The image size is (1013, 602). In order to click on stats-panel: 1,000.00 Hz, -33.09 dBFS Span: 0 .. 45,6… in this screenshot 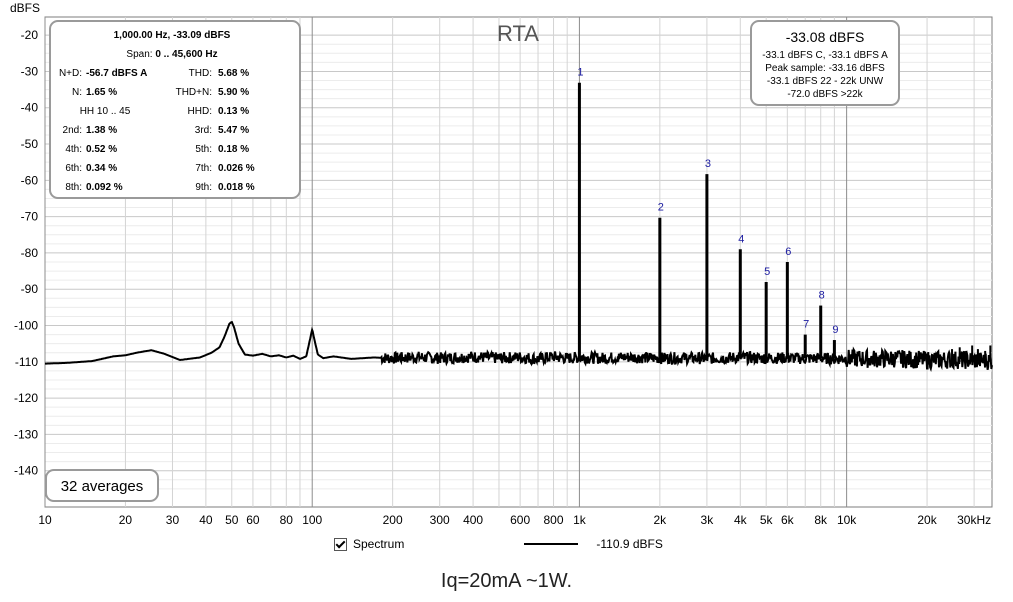, I will do `click(175, 109)`.